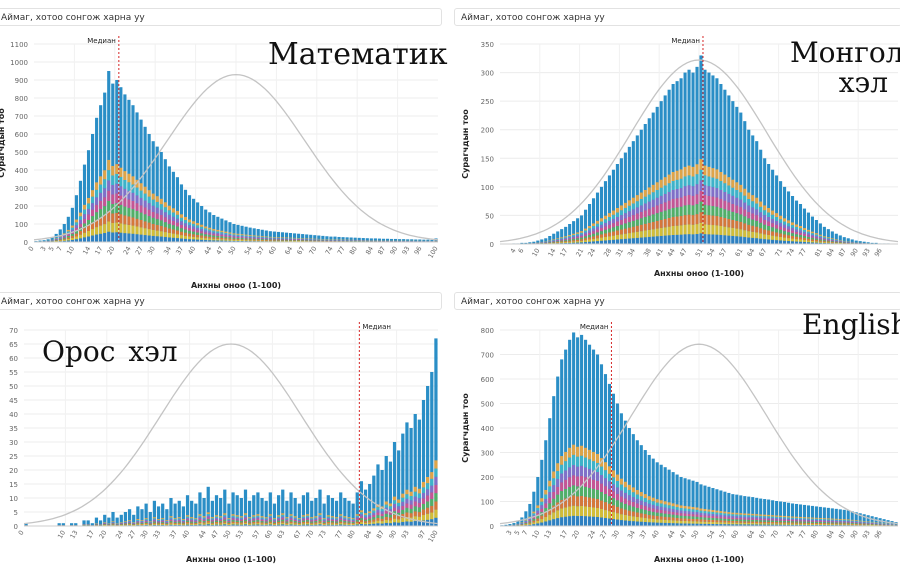  I want to click on x-tick-label: 50, so click(232, 250).